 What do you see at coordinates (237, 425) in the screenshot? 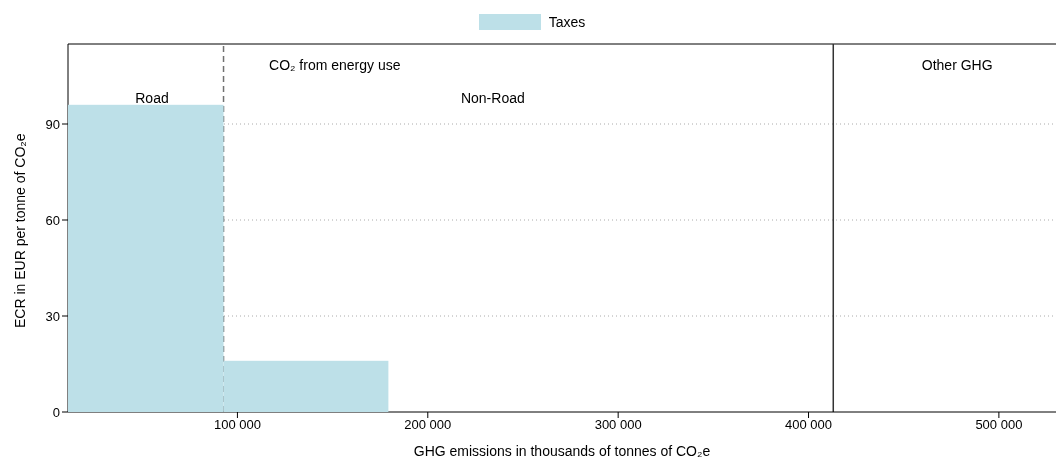
I see `x-tick-label: 100 000` at bounding box center [237, 425].